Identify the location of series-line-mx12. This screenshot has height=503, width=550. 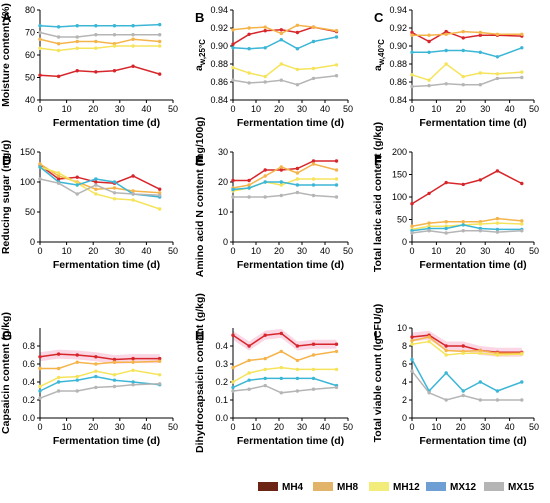
(467, 376).